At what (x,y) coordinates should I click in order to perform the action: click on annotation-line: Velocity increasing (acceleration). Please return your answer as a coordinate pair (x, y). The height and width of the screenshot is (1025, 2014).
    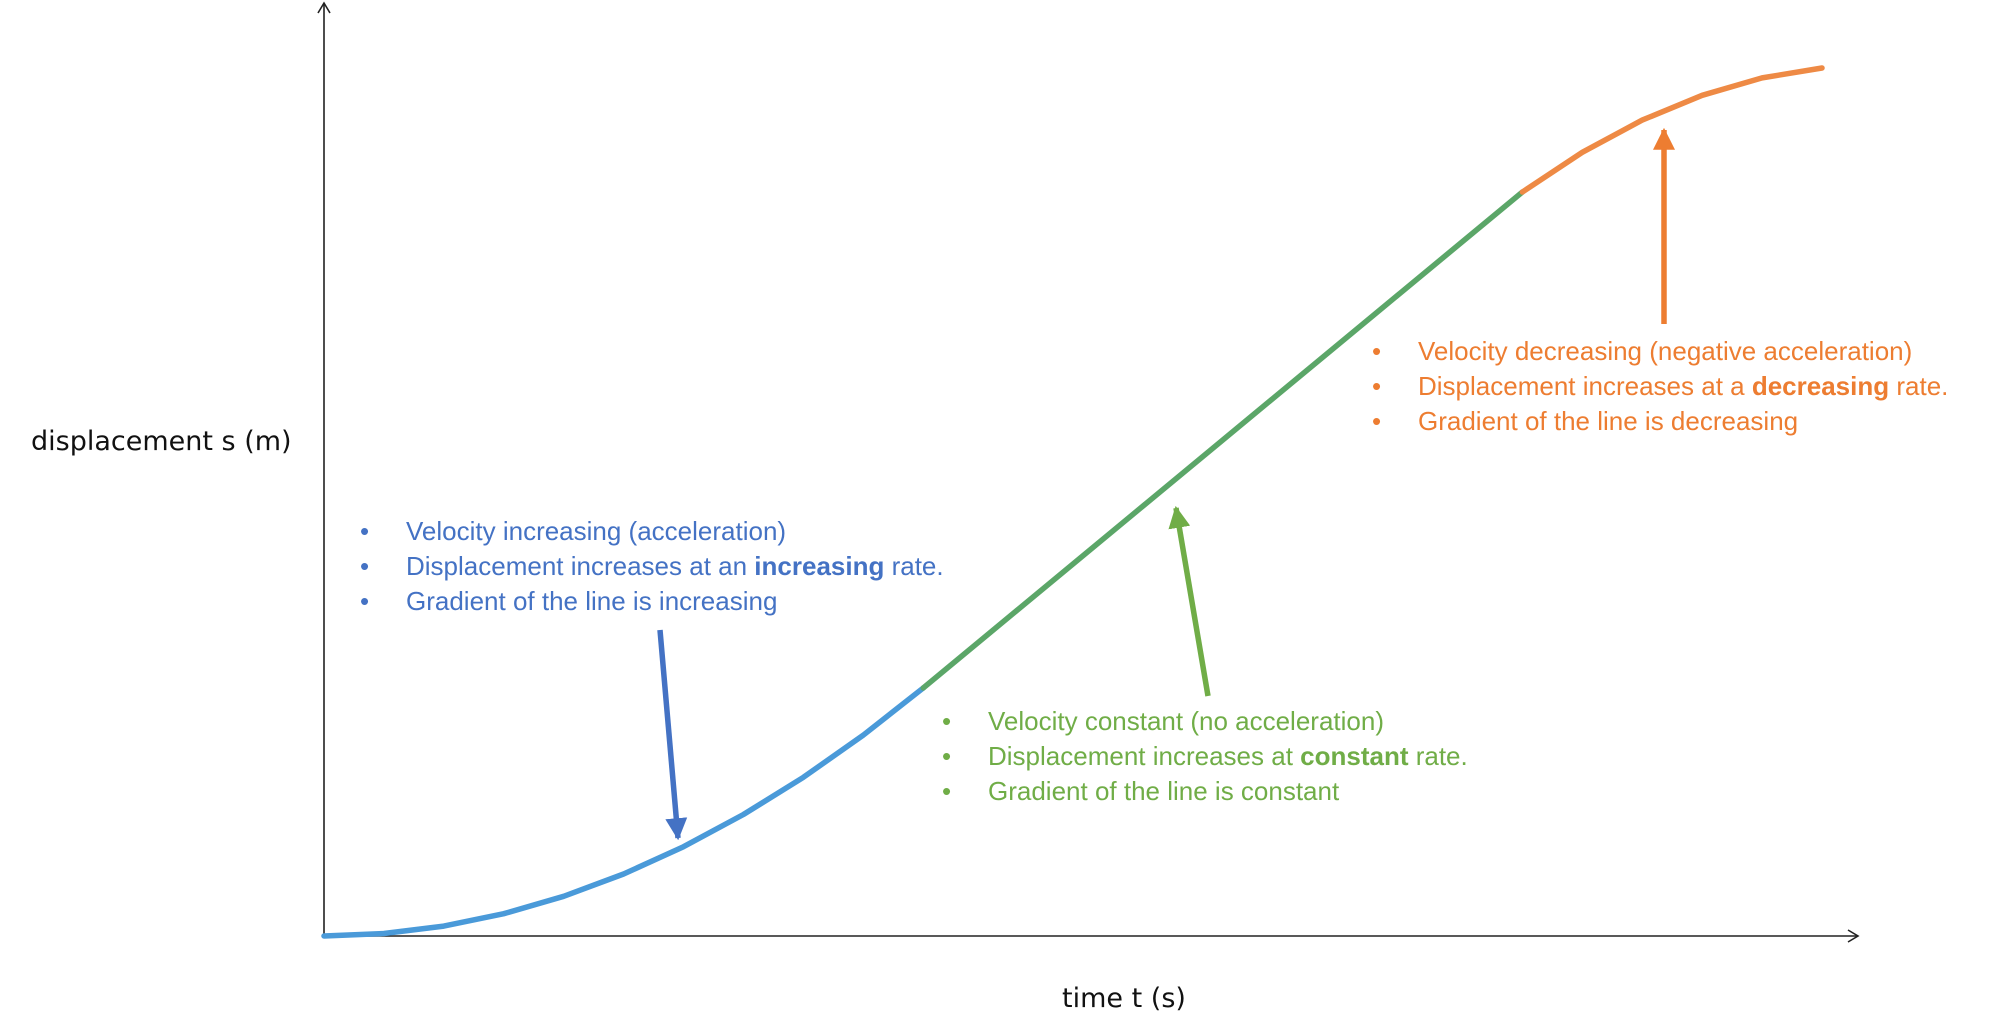
    Looking at the image, I should click on (652, 531).